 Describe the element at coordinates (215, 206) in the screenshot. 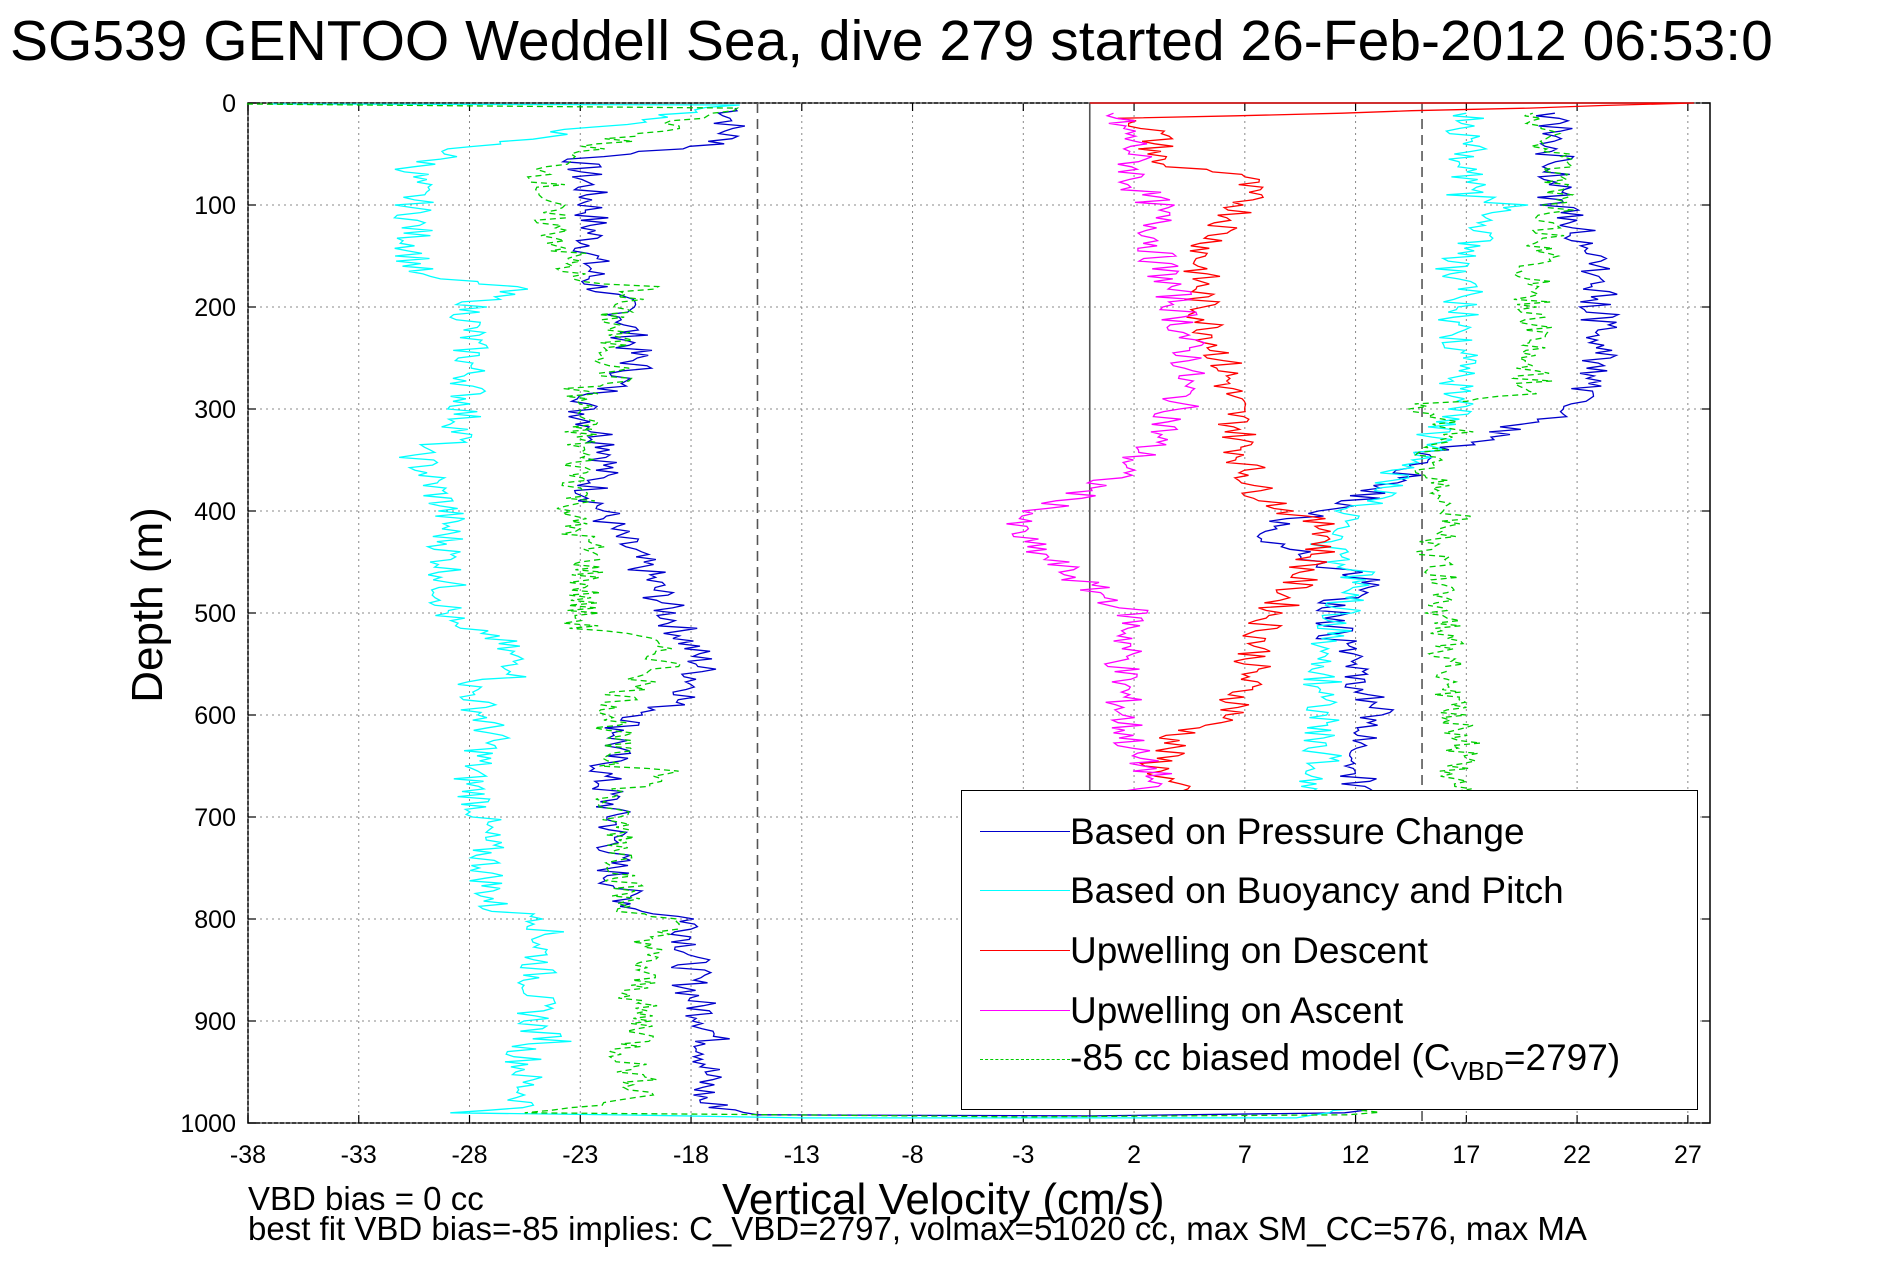

I see `y-tick-label: 100` at that location.